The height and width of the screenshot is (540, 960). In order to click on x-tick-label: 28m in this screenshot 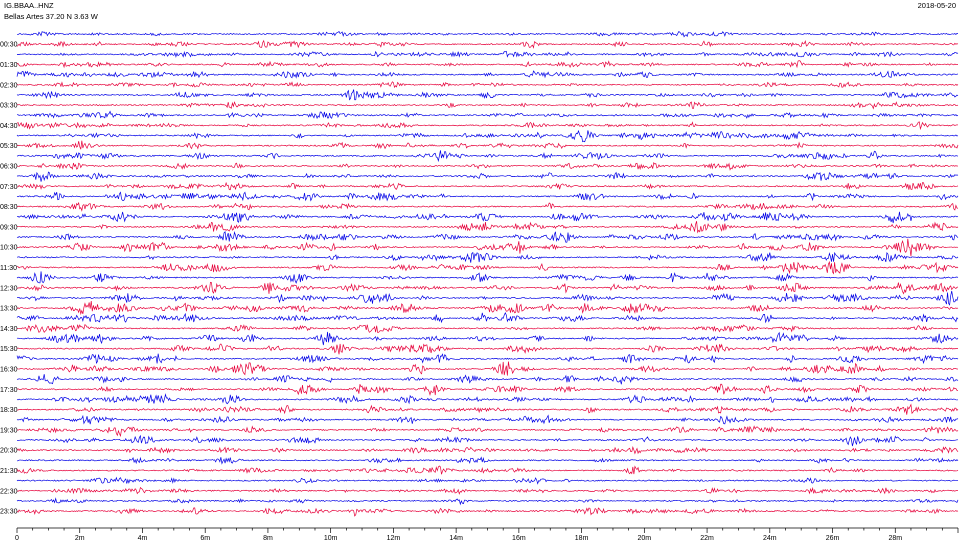, I will do `click(895, 537)`.